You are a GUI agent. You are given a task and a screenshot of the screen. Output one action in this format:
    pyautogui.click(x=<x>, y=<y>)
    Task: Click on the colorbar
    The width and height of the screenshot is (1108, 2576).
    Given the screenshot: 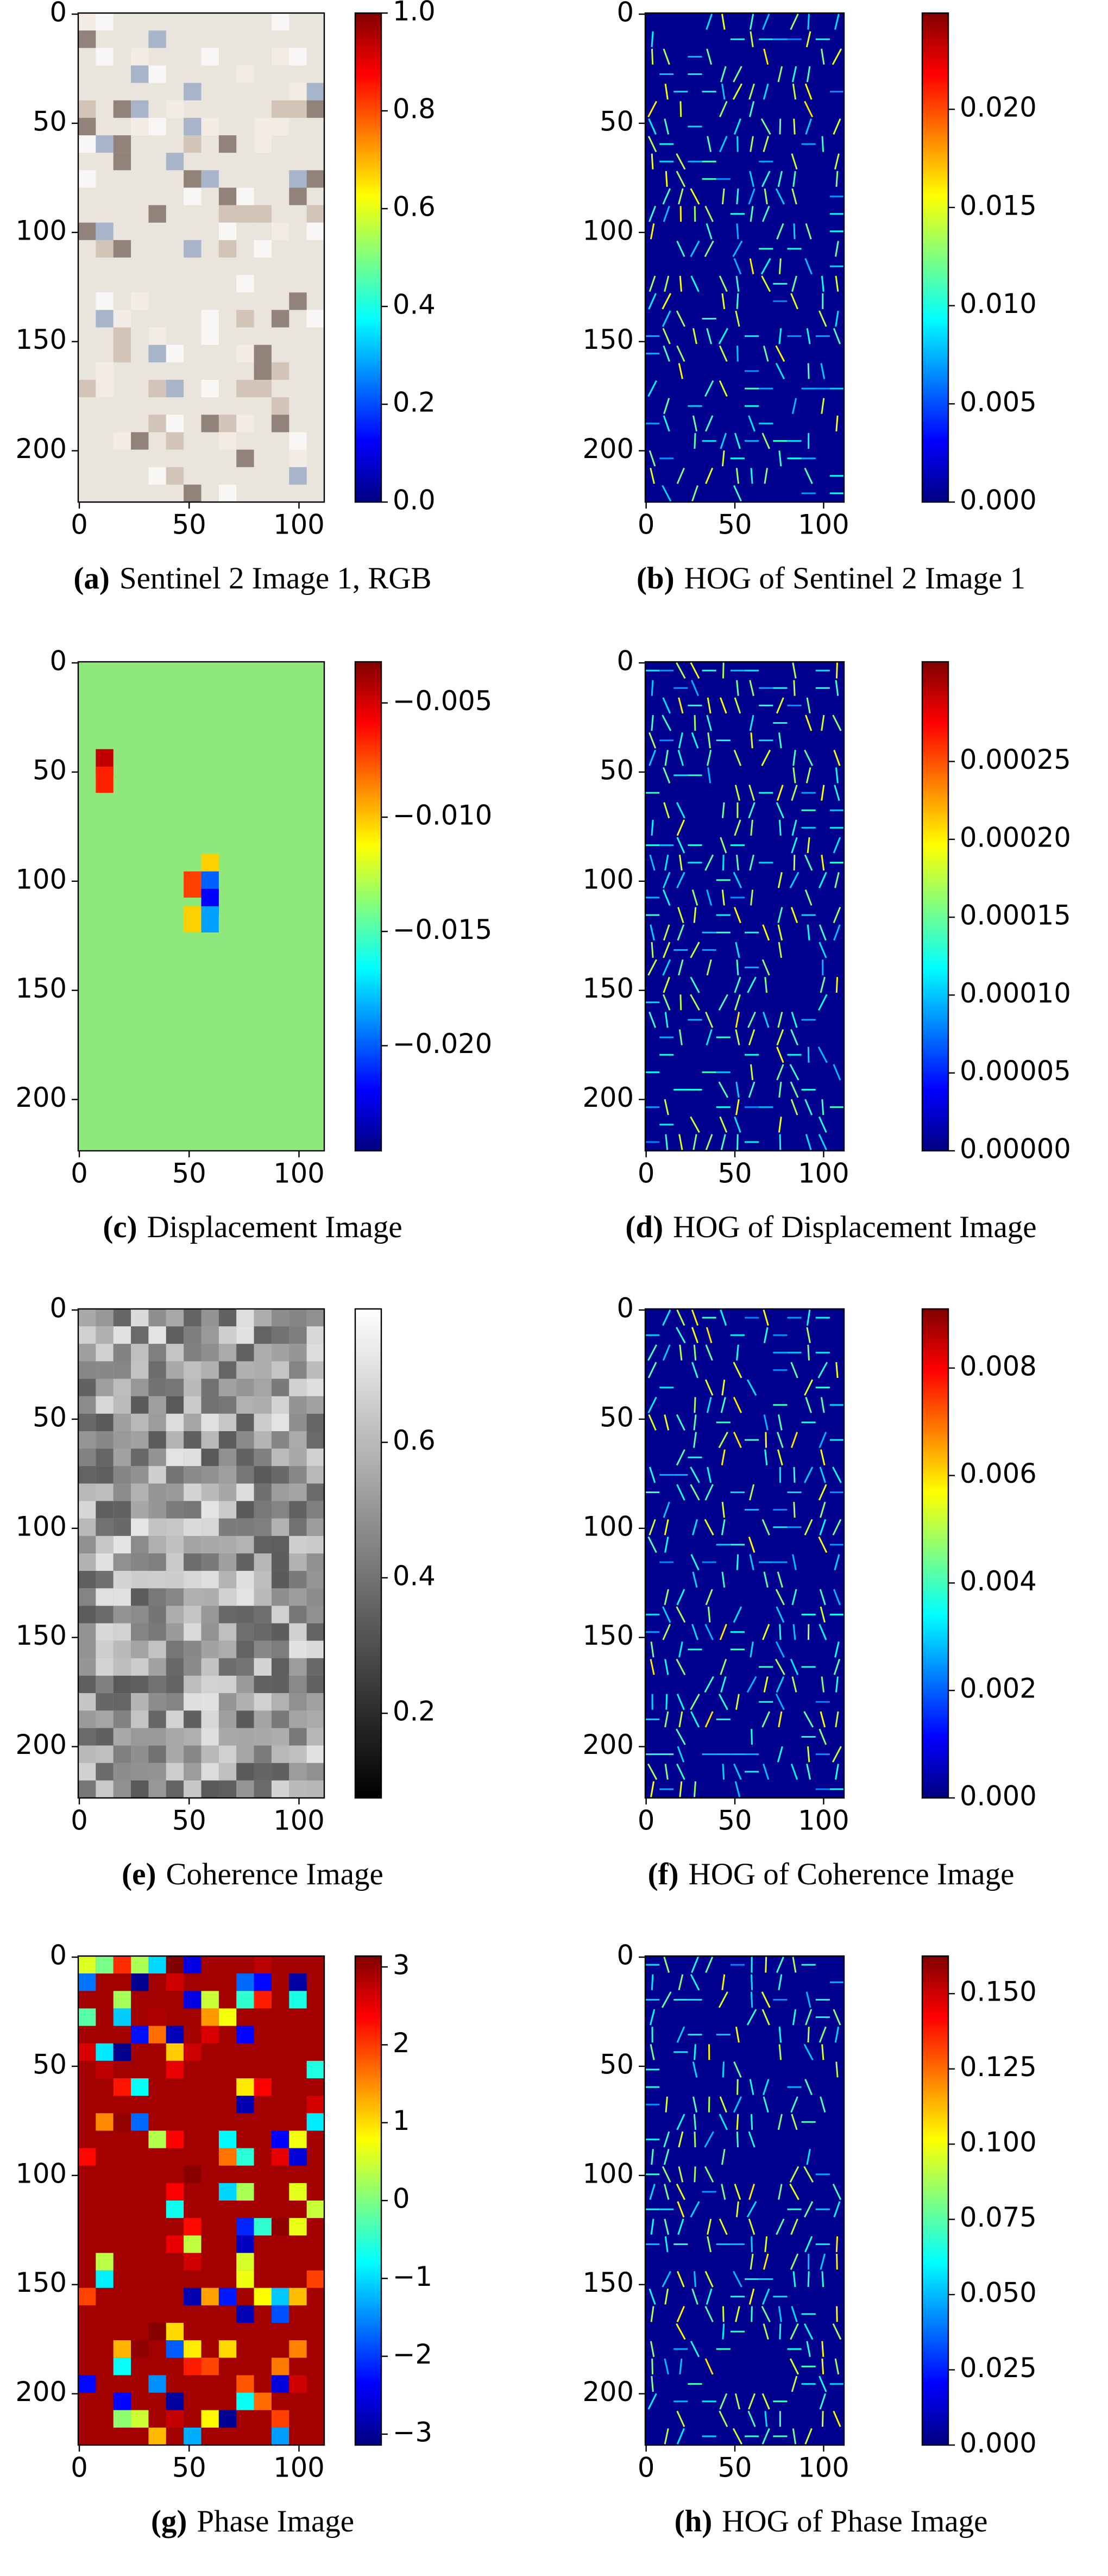 What is the action you would take?
    pyautogui.click(x=935, y=1553)
    